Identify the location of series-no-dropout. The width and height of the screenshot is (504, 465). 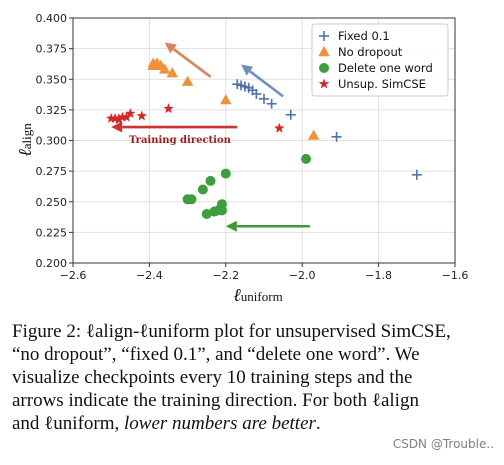
(233, 98).